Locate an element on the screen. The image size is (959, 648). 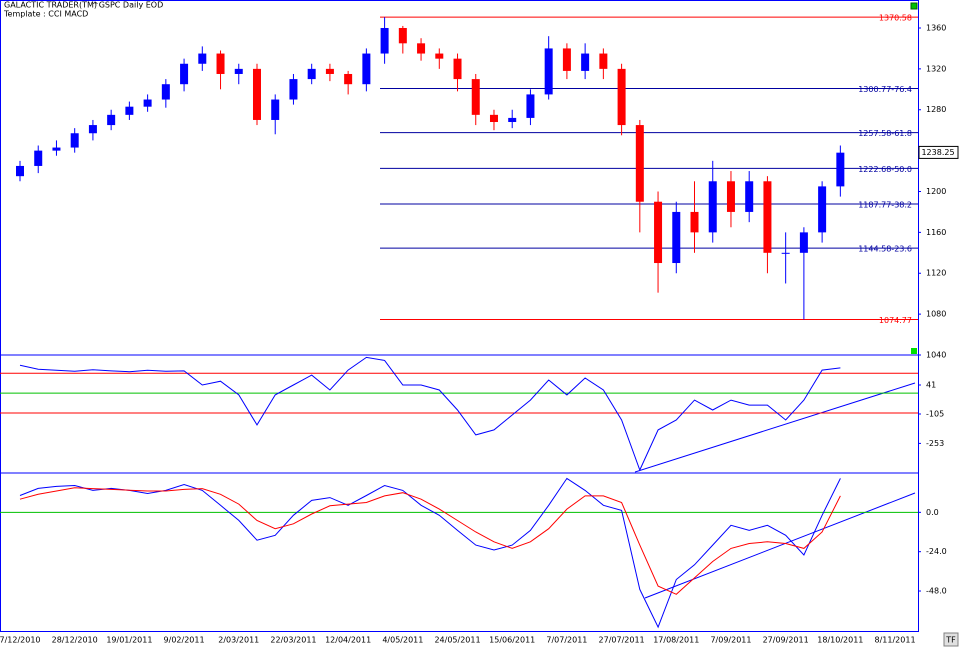
x-tick-label: 17/08/2011 is located at coordinates (676, 640).